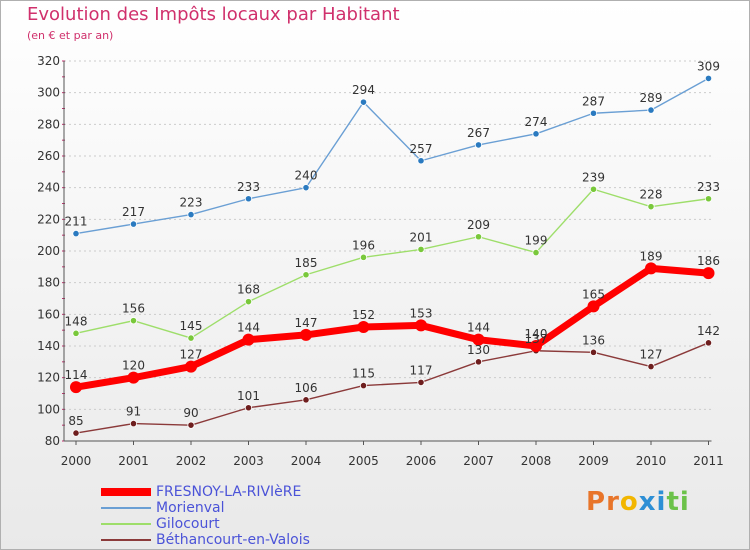 The width and height of the screenshot is (750, 550). What do you see at coordinates (248, 187) in the screenshot?
I see `data-label: 233` at bounding box center [248, 187].